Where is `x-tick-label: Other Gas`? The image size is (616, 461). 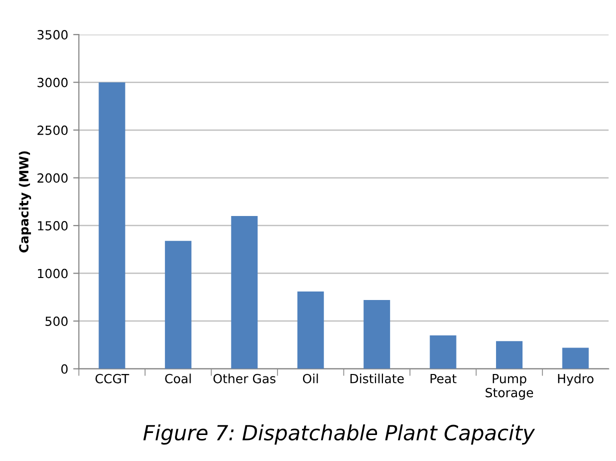
x-tick-label: Other Gas is located at coordinates (244, 379).